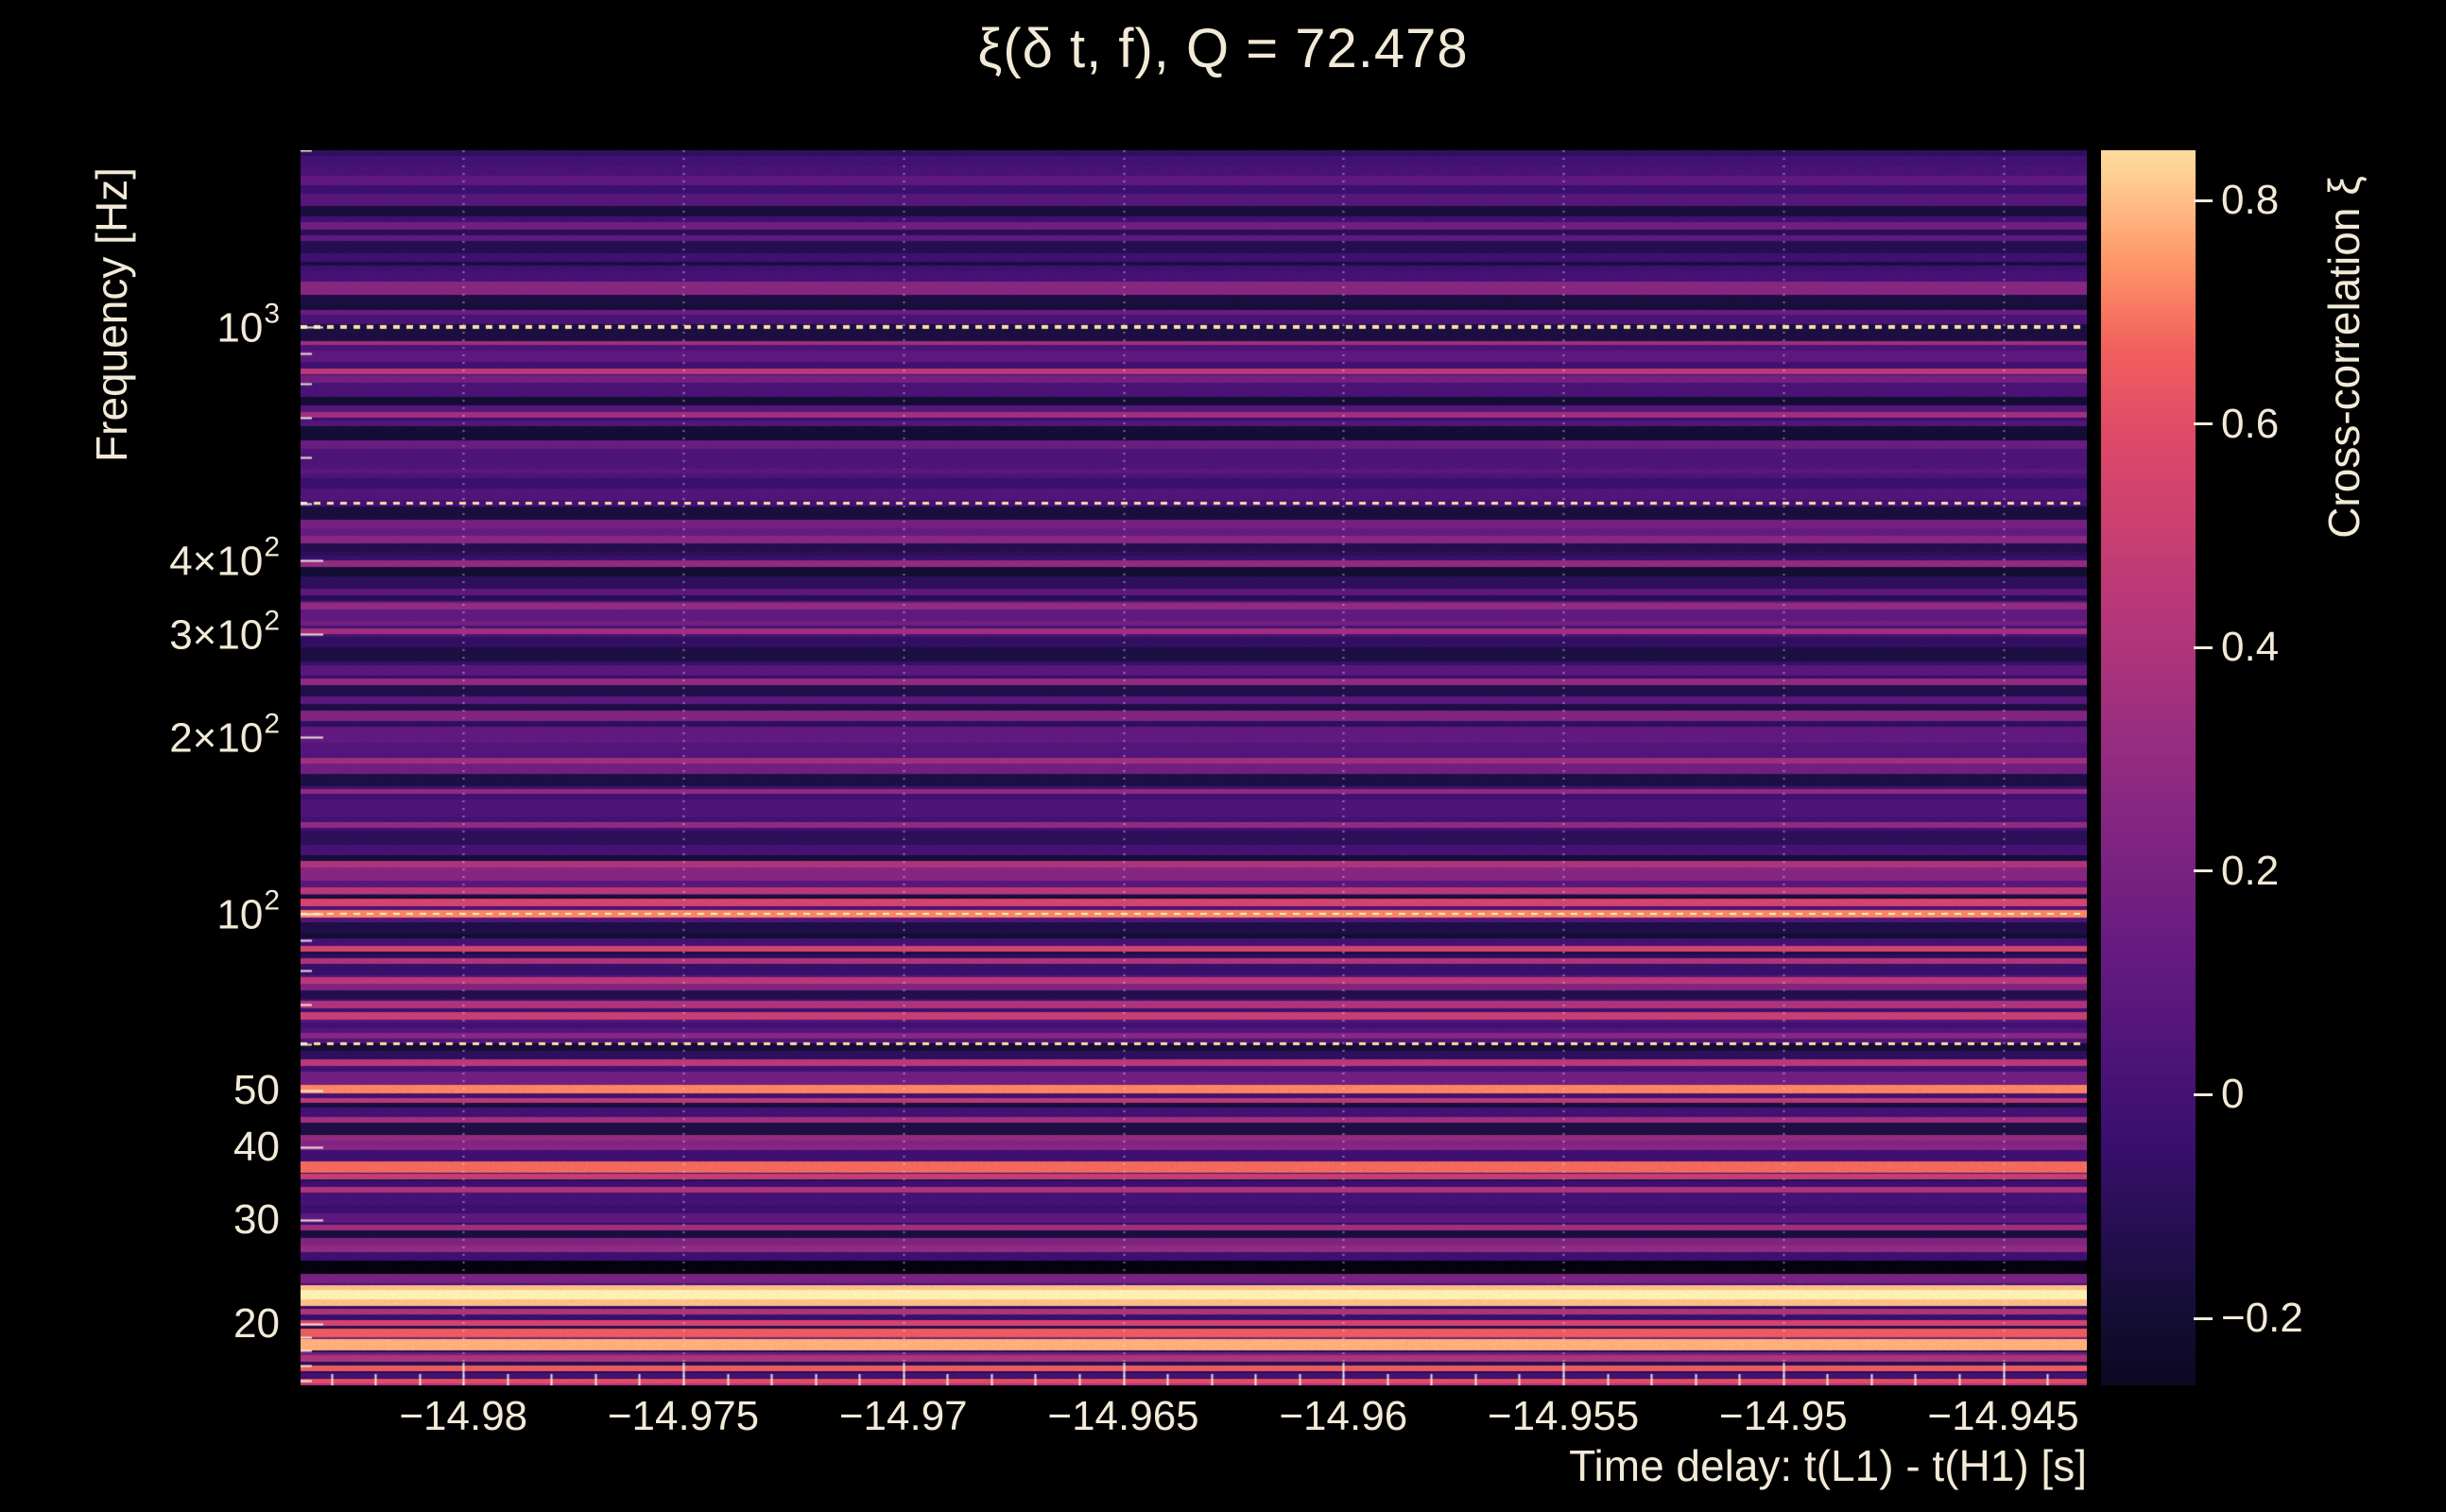  What do you see at coordinates (1783, 1416) in the screenshot?
I see `x-tick-label: −14.95` at bounding box center [1783, 1416].